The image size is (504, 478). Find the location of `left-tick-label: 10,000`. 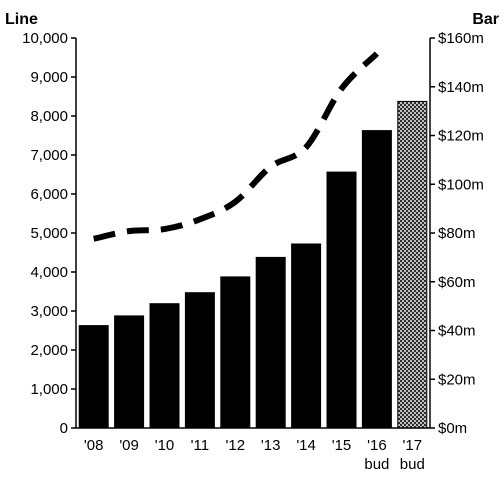

left-tick-label: 10,000 is located at coordinates (45, 38).